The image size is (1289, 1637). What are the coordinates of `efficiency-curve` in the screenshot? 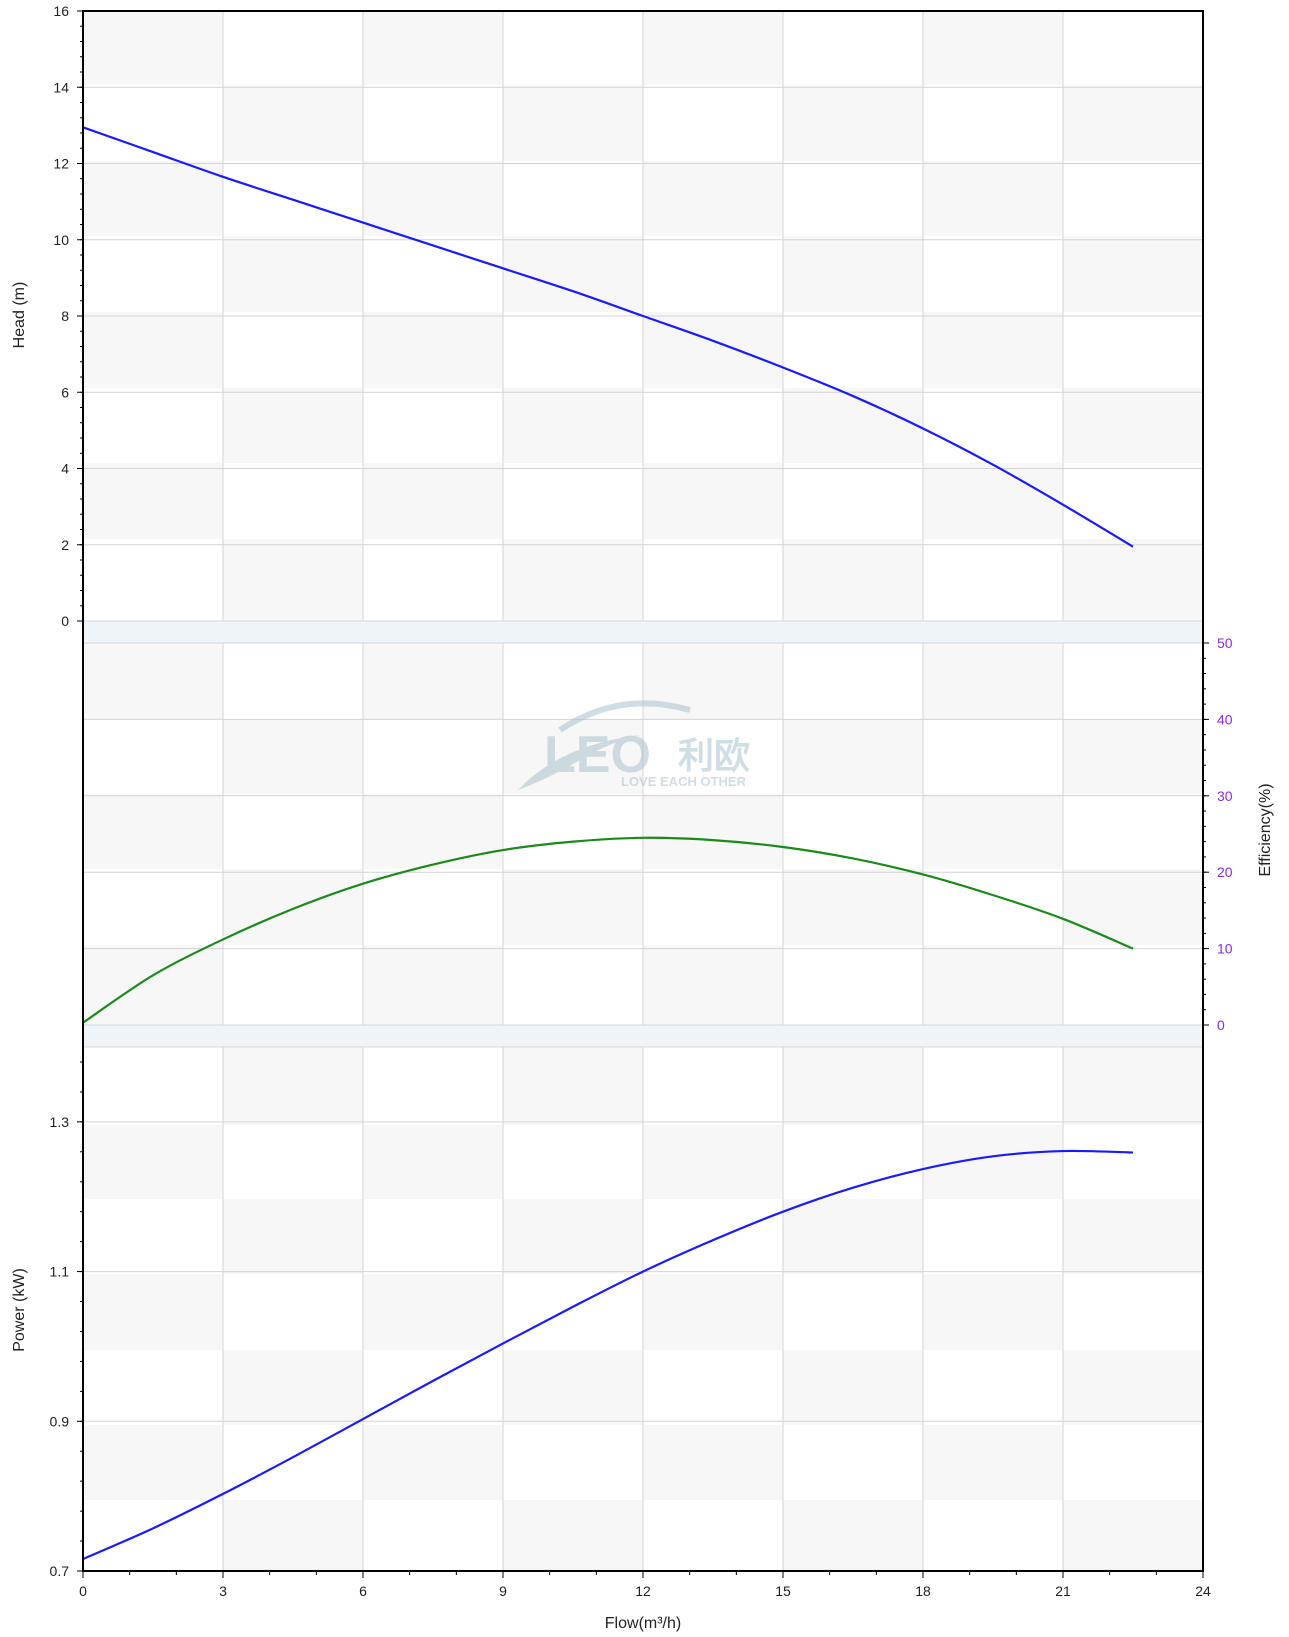 It's located at (608, 930).